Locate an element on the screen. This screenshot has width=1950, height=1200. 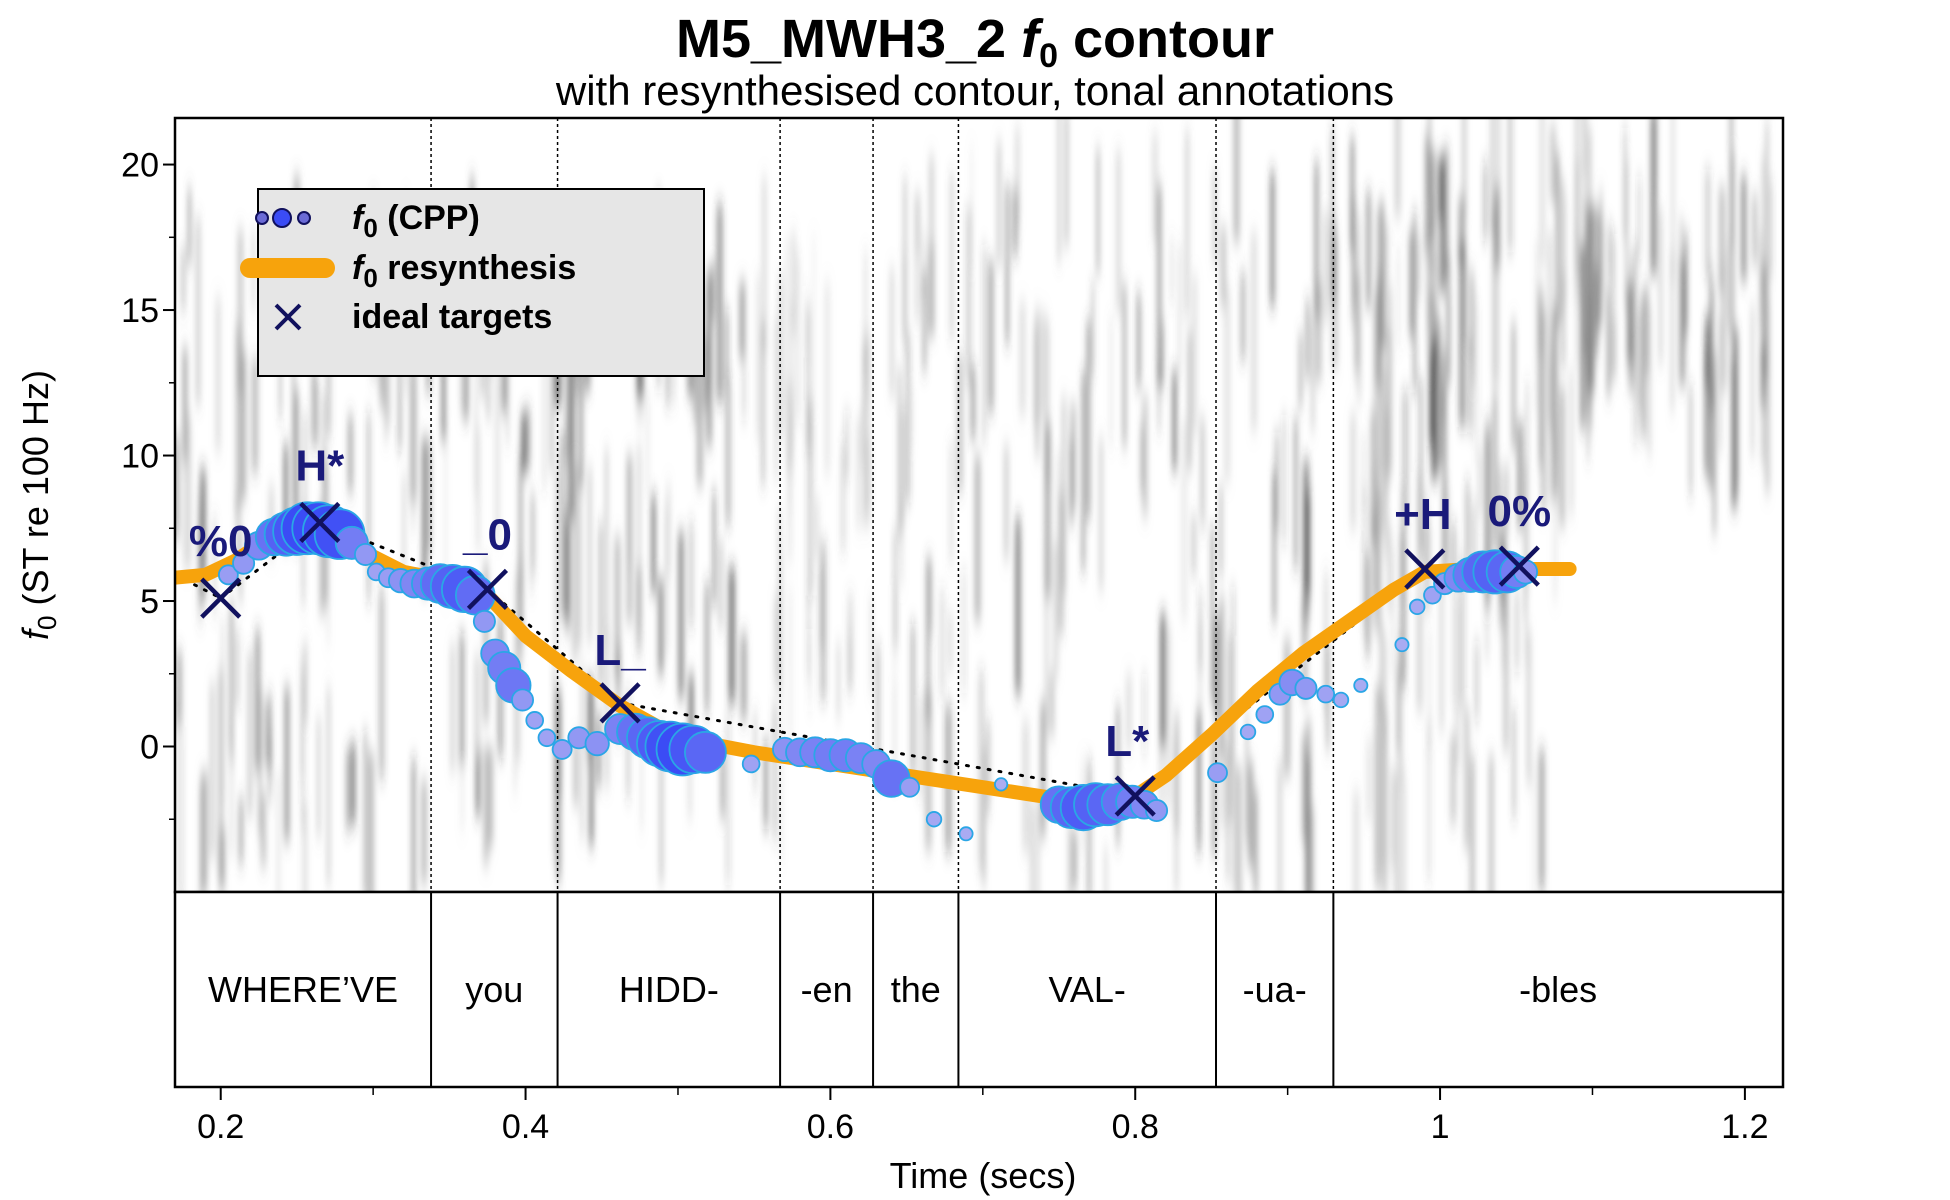
legend-label-cpp: f0 (CPP) is located at coordinates (416, 221).